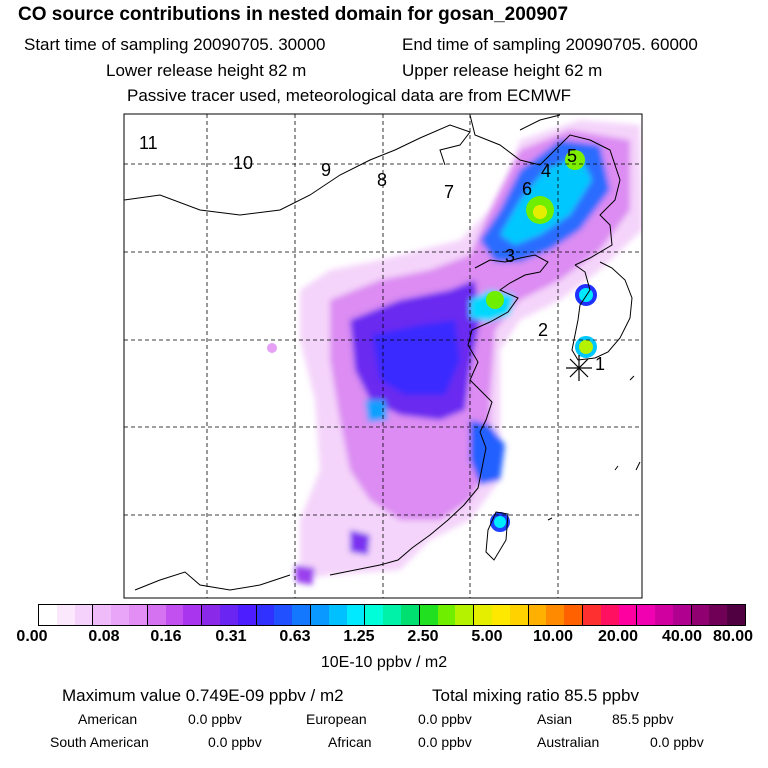  What do you see at coordinates (502, 70) in the screenshot?
I see `upper-release-height: Upper release height 62 m` at bounding box center [502, 70].